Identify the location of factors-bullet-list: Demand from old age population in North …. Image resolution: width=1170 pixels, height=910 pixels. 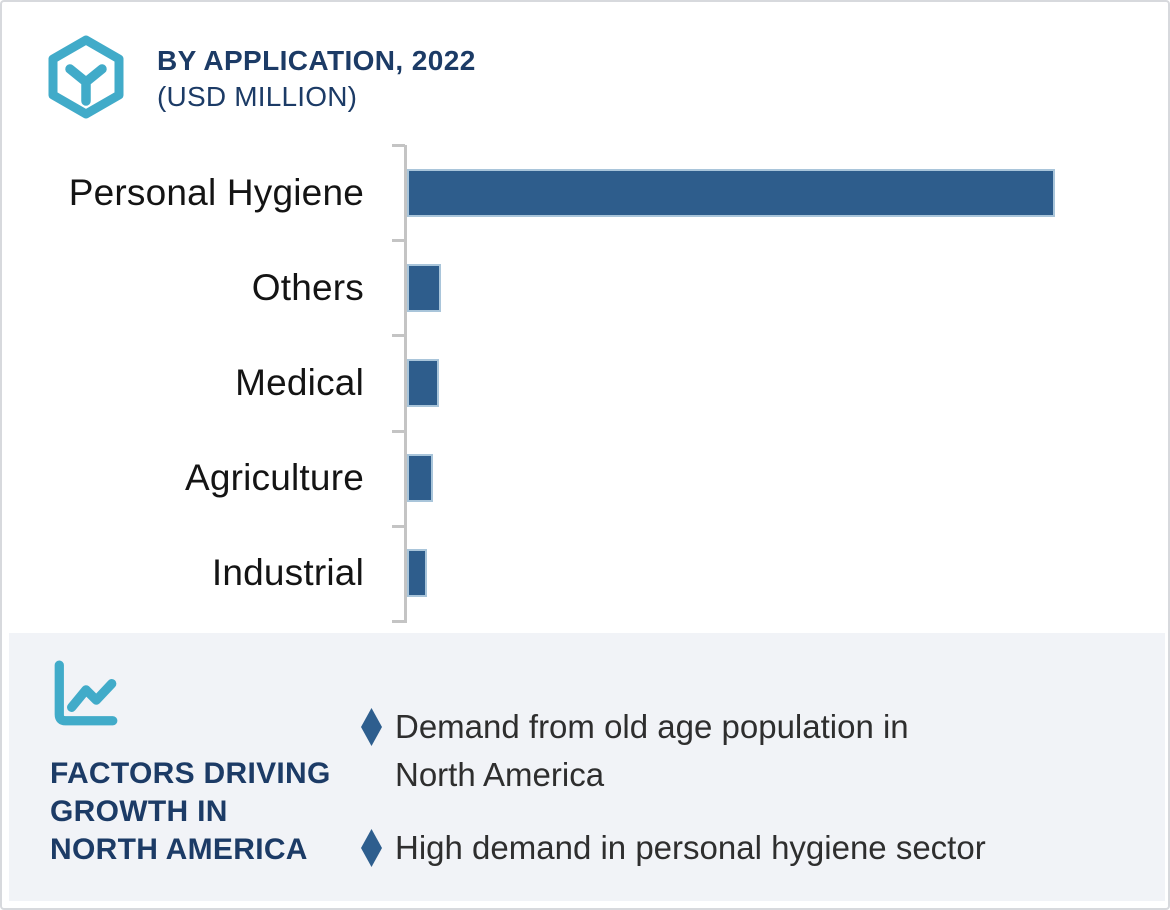
(673, 800).